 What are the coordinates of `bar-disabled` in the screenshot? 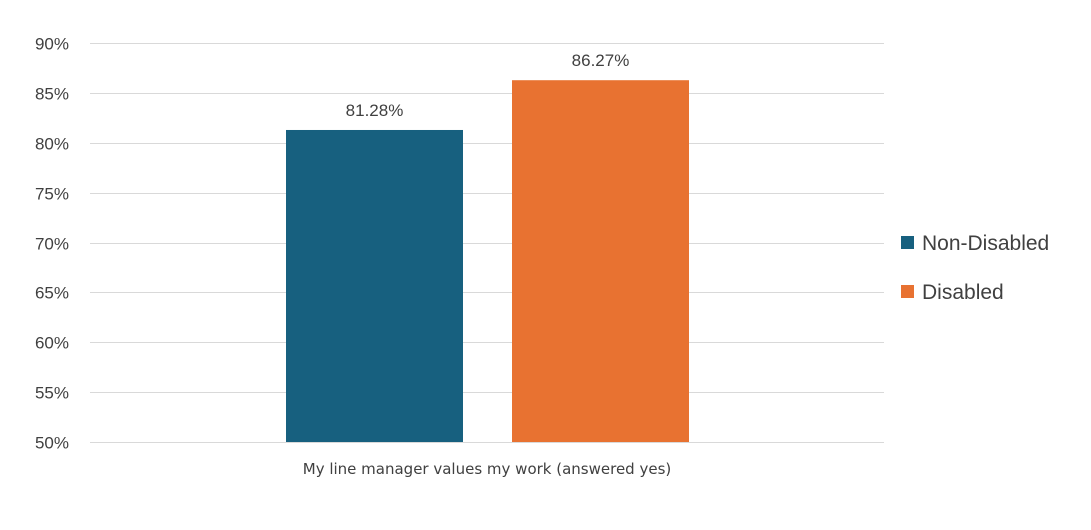 It's located at (600, 261).